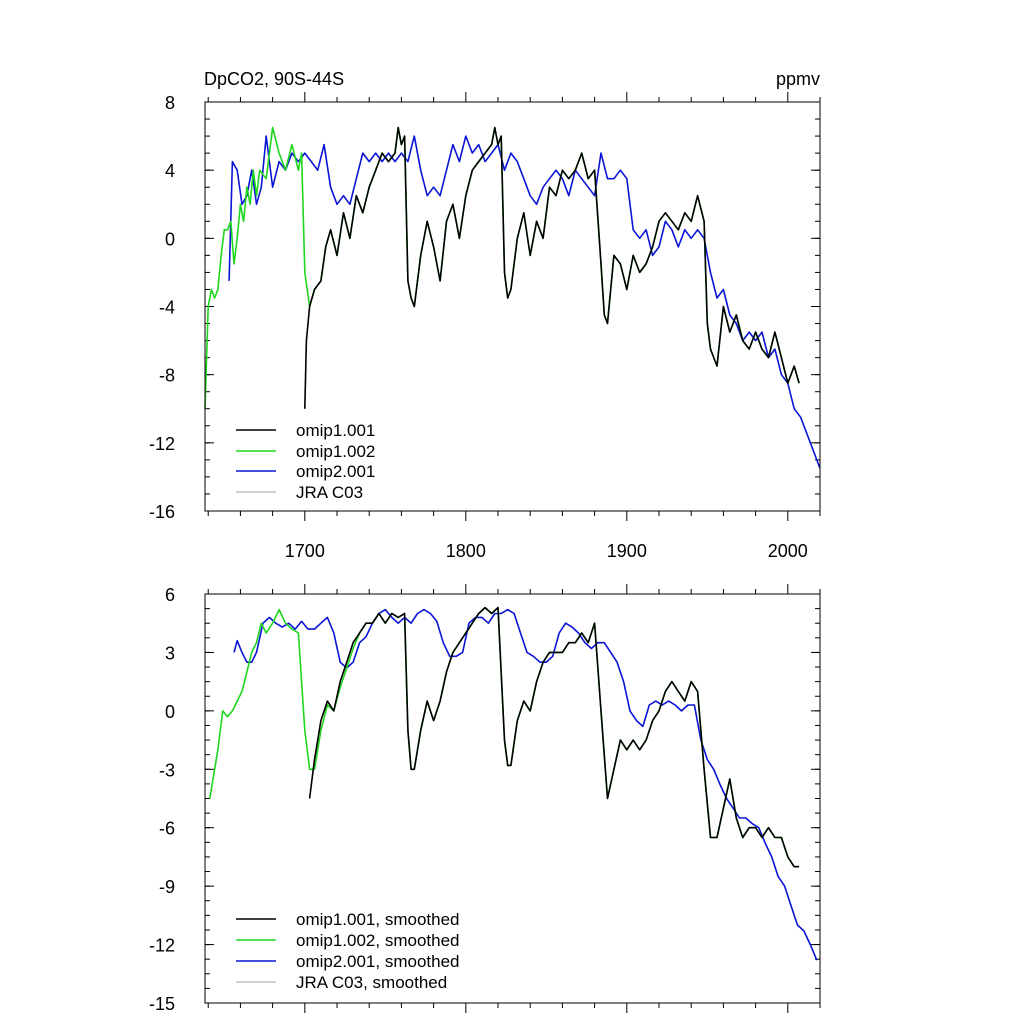 The image size is (1024, 1024). What do you see at coordinates (378, 940) in the screenshot?
I see `legend-label-omip1-002-smoothed: omip1.002, smoothed` at bounding box center [378, 940].